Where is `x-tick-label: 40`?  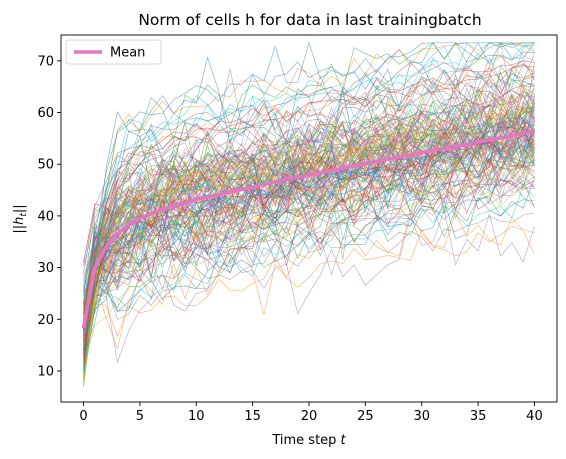
x-tick-label: 40 is located at coordinates (534, 416).